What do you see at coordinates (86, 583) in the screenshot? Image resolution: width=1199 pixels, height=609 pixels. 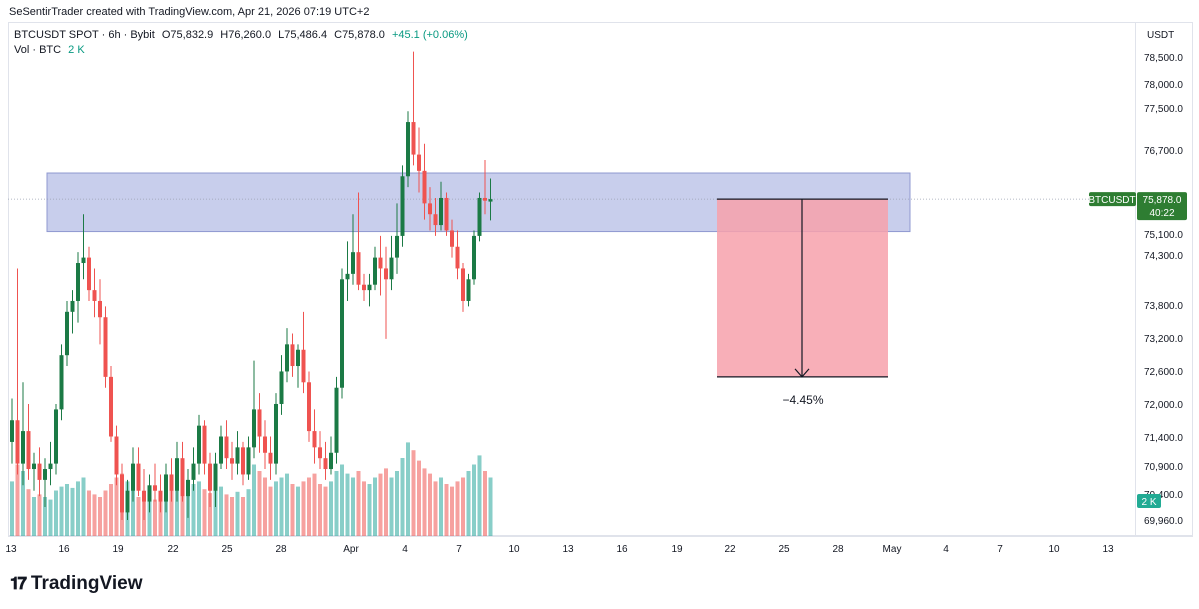 I see `tradingview-wordmark: TradingView` at bounding box center [86, 583].